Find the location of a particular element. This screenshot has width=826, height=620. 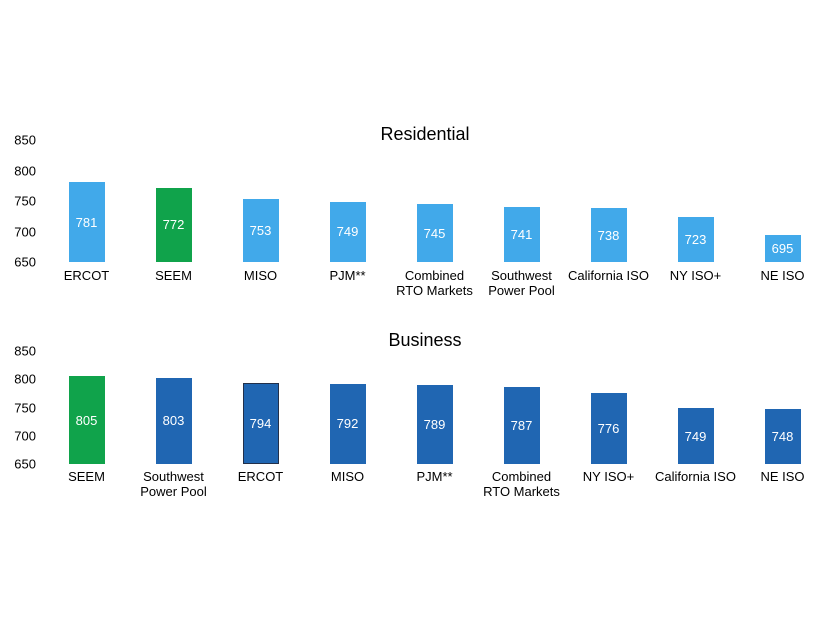

bar: 741 is located at coordinates (521, 234).